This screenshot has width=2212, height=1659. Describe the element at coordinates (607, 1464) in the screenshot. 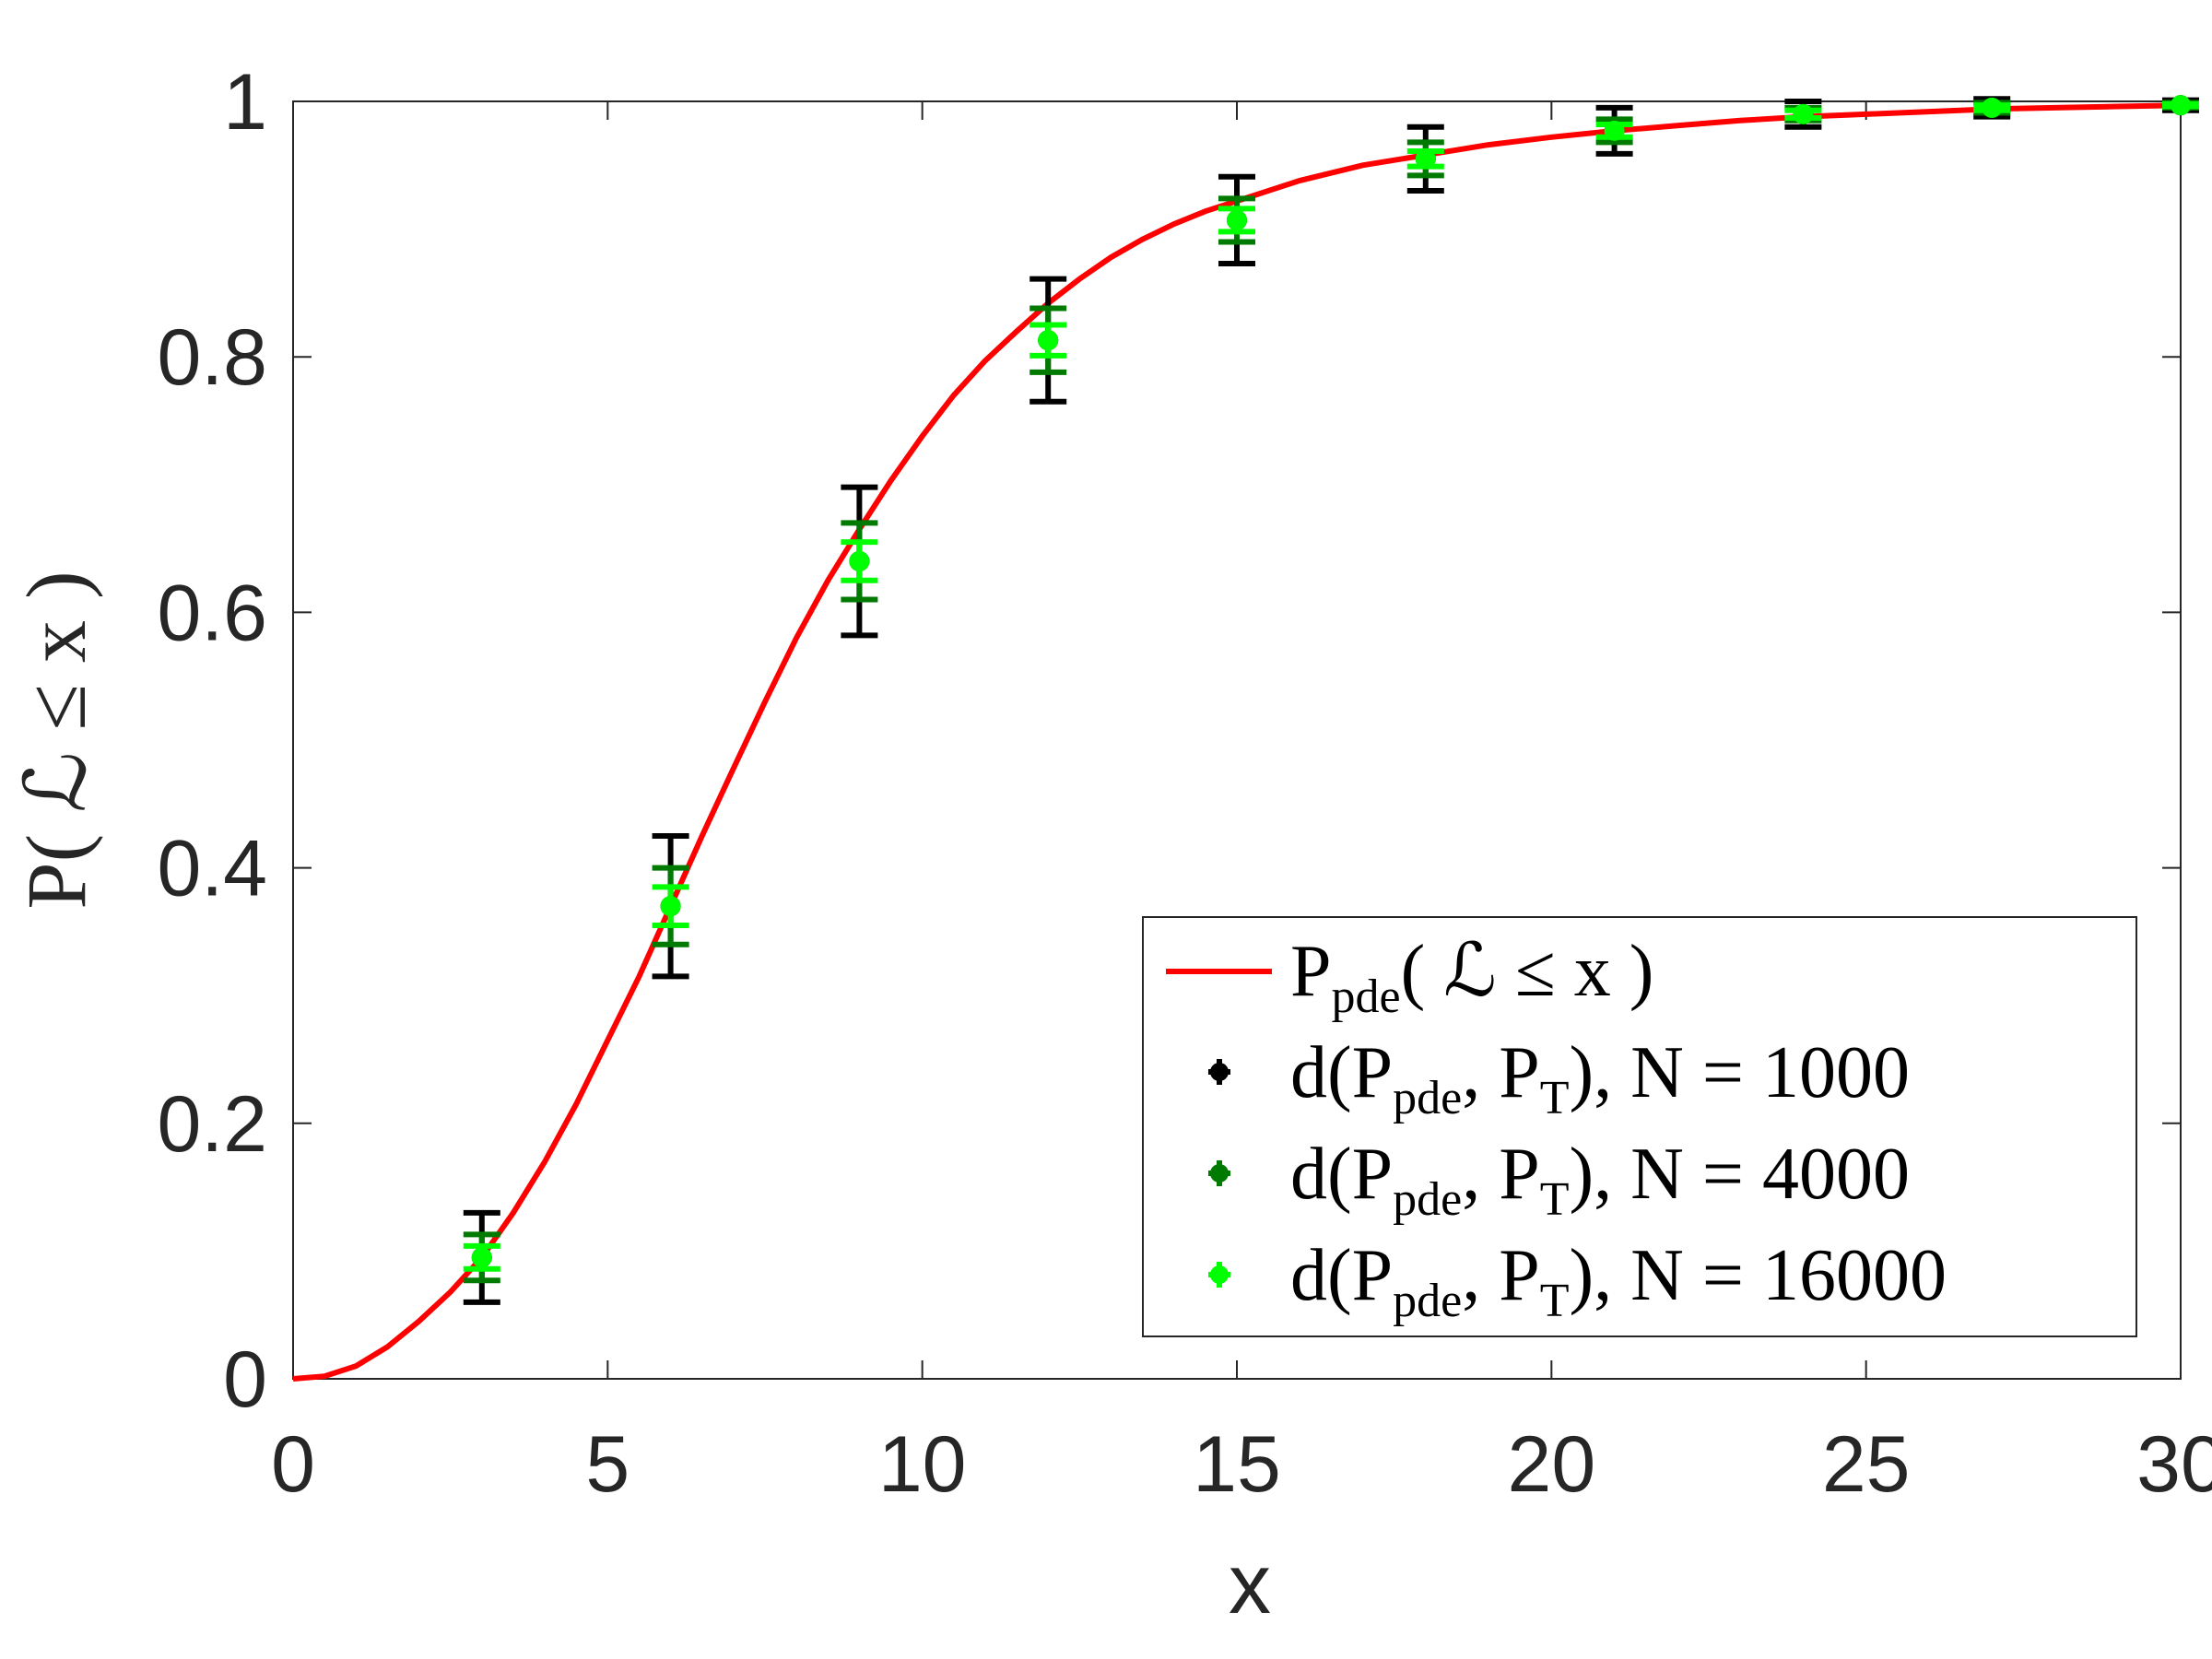

I see `x-tick-label: 5` at that location.